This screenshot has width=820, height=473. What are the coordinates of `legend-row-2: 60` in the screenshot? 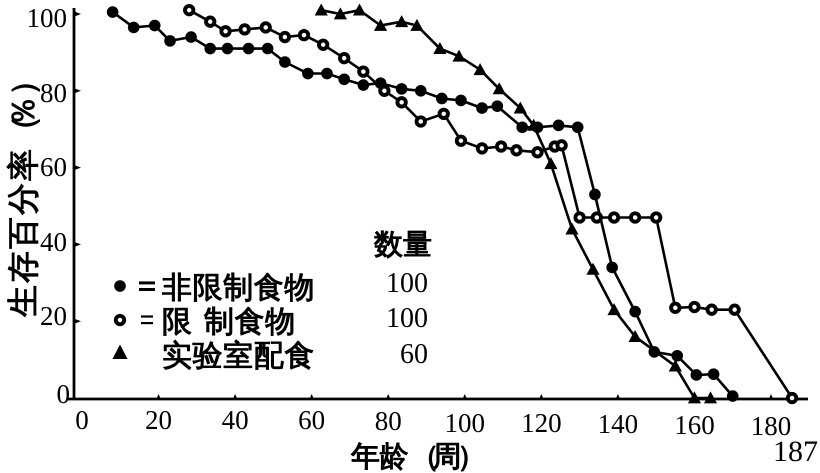 It's located at (270, 355).